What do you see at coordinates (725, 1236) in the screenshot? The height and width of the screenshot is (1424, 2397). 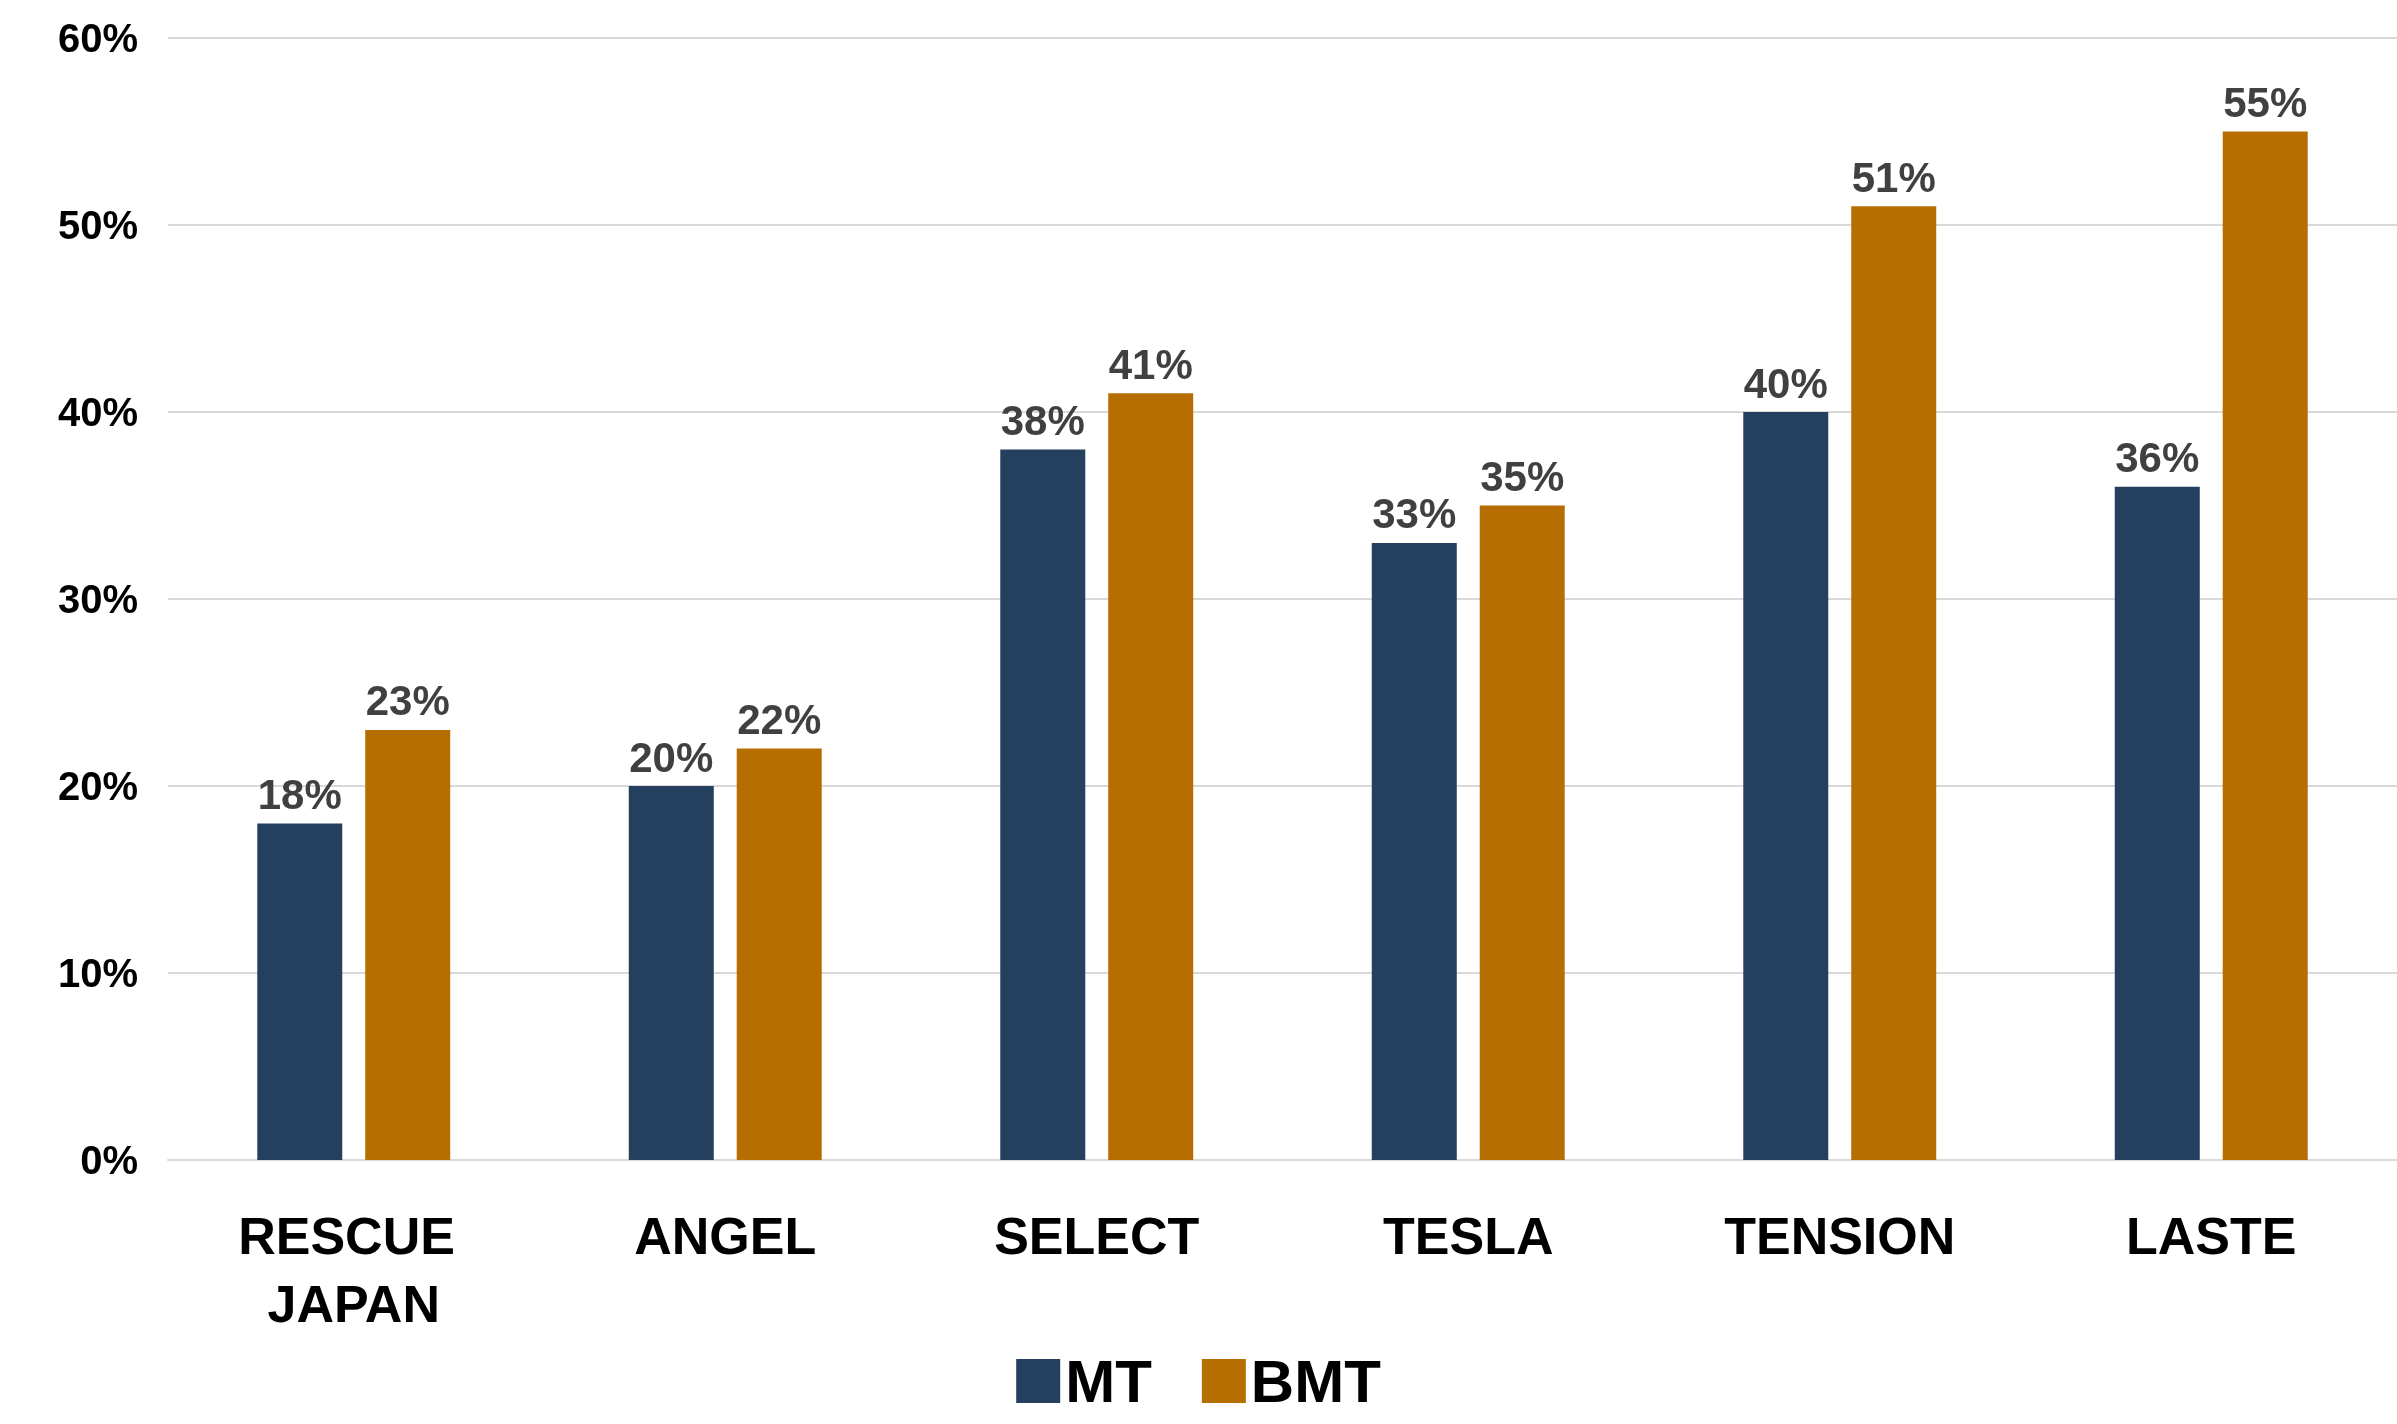 I see `x-tick-label: ANGEL` at bounding box center [725, 1236].